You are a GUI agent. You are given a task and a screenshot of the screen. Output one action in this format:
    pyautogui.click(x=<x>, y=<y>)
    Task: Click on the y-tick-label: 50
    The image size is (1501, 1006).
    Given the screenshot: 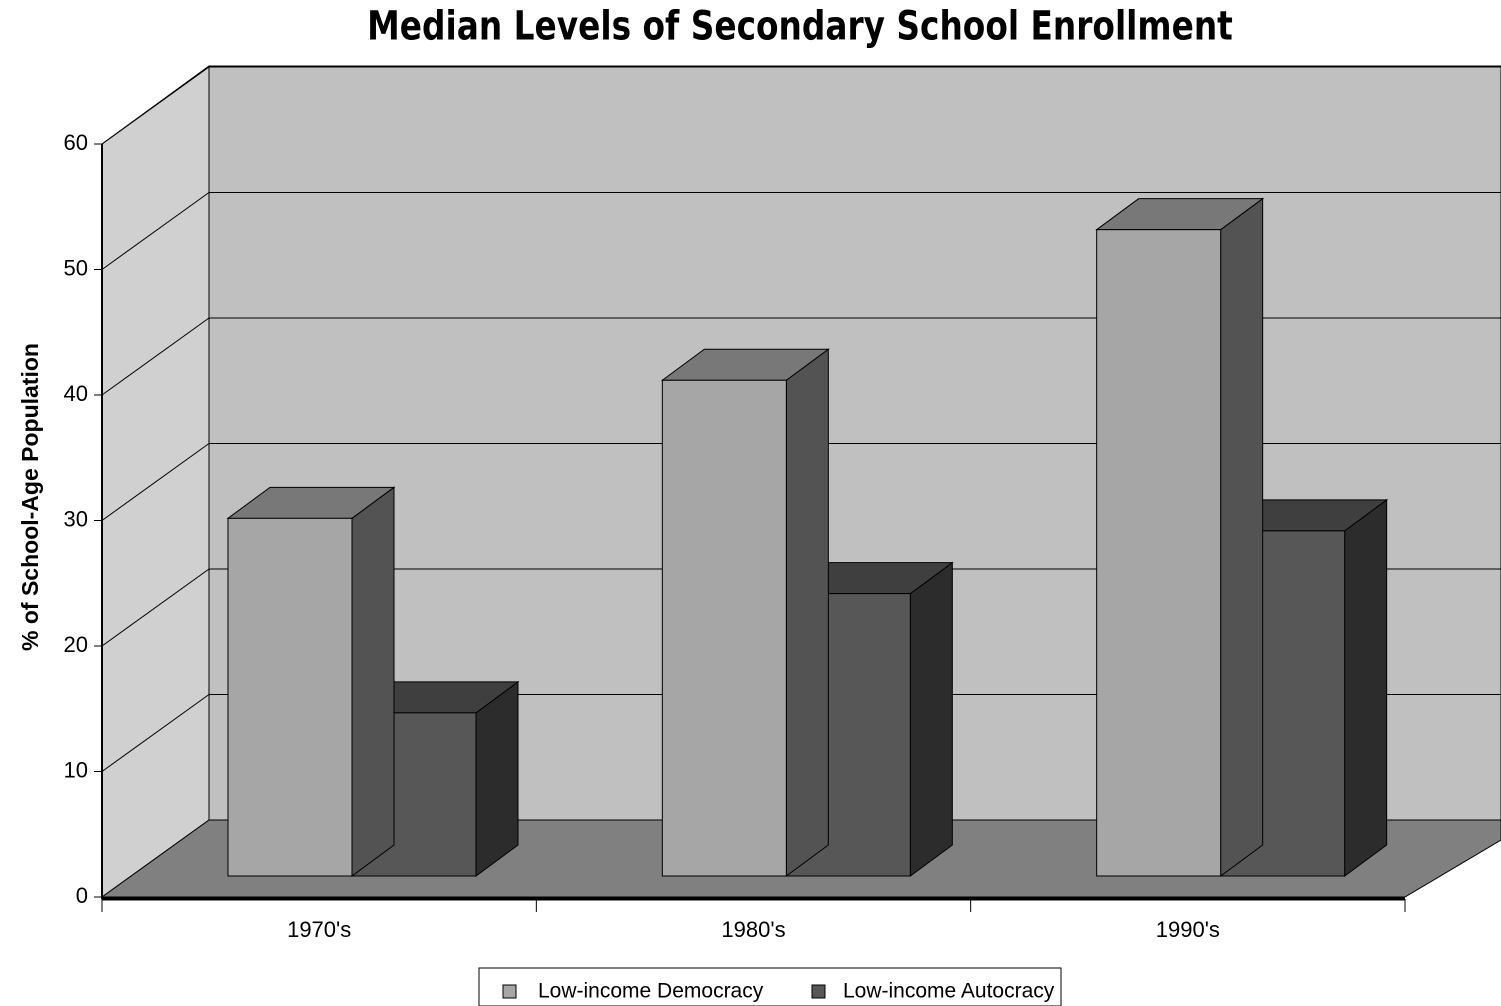 What is the action you would take?
    pyautogui.click(x=76, y=267)
    